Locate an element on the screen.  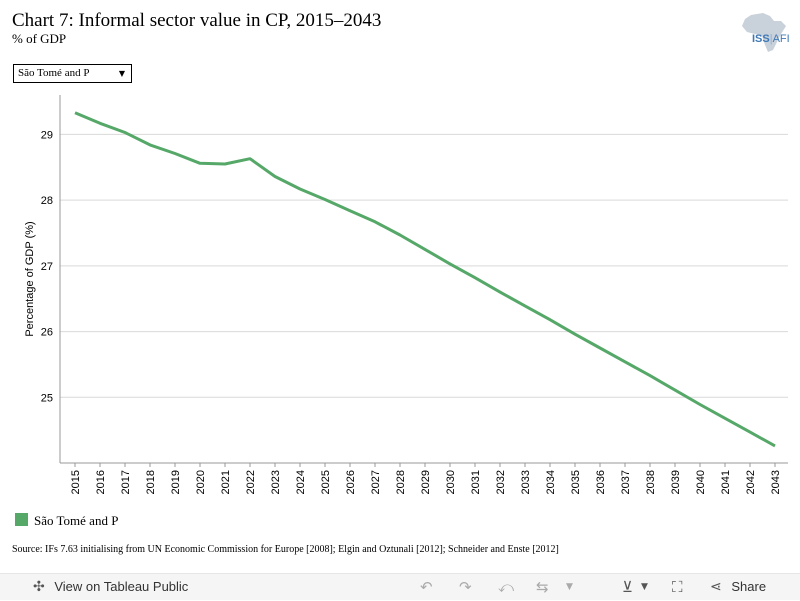
y-tick-label: 26 is located at coordinates (47, 333).